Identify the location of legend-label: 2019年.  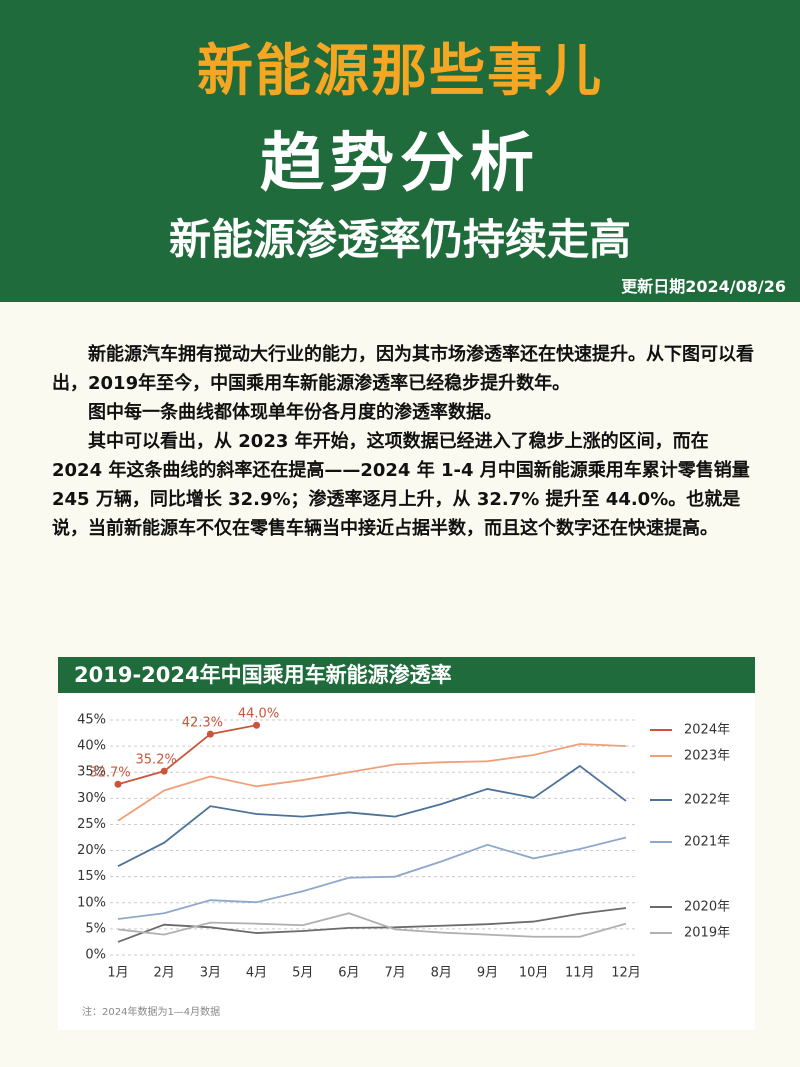
(707, 933).